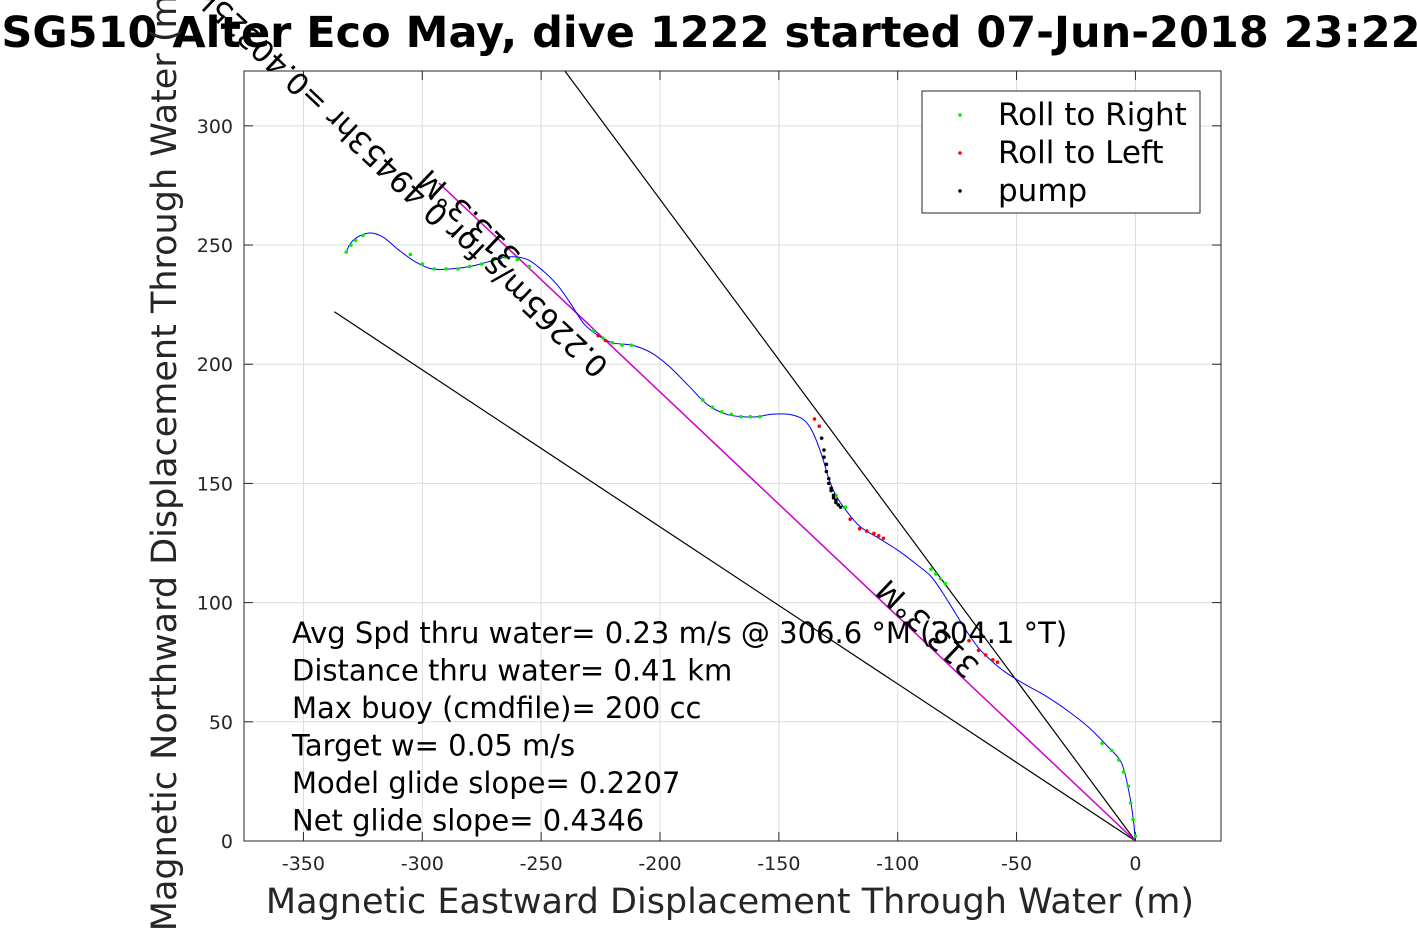 This screenshot has height=945, width=1417. Describe the element at coordinates (659, 864) in the screenshot. I see `x-tick-label: -200` at that location.